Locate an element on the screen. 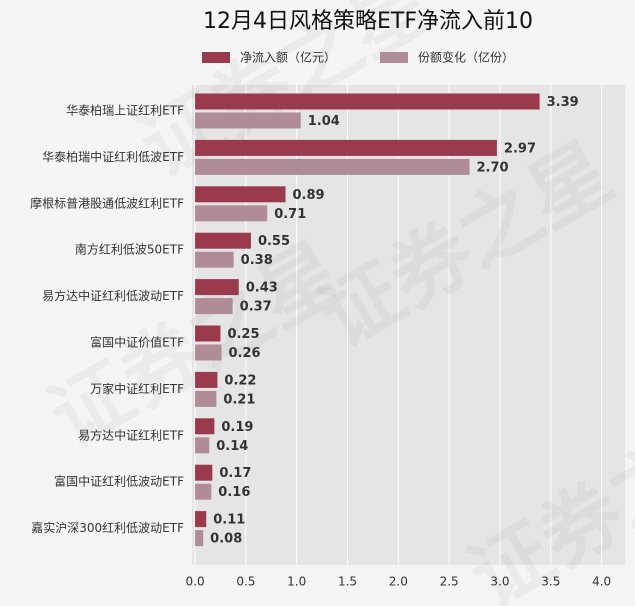 The image size is (635, 606). x-tick-label: 2.5 is located at coordinates (449, 582).